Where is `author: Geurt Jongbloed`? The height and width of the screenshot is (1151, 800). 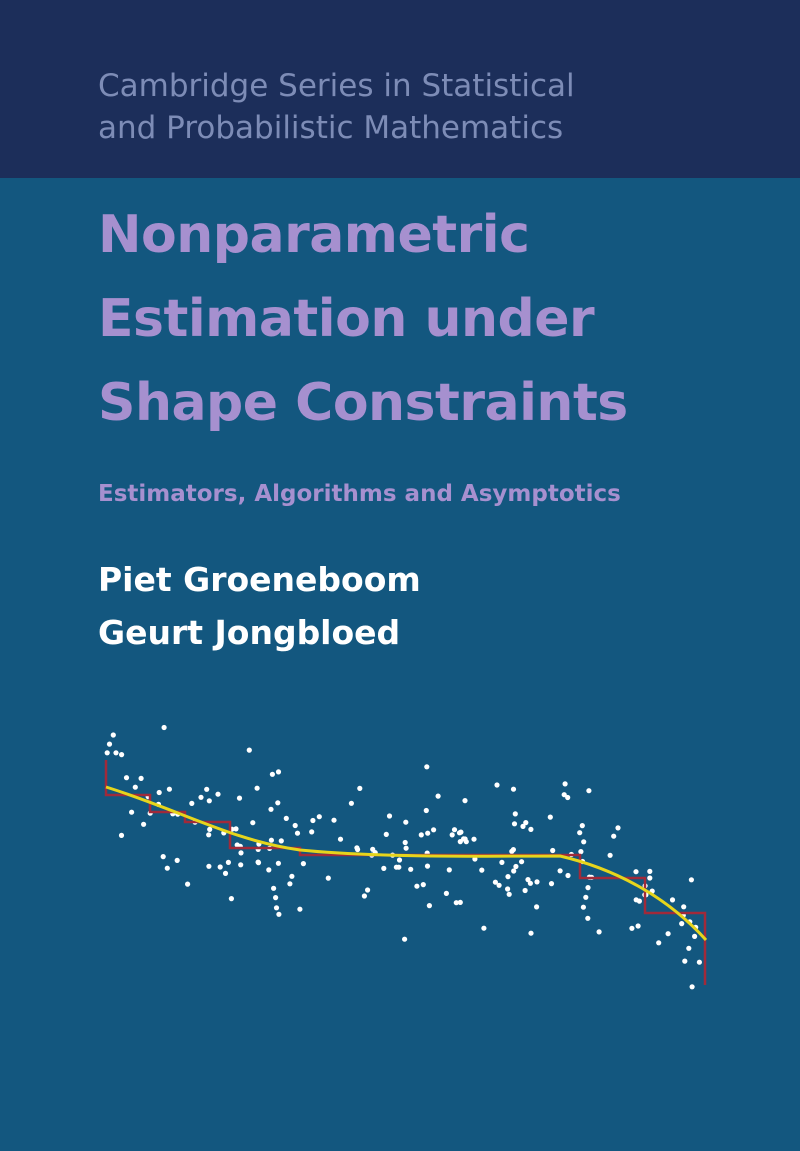
author: Geurt Jongbloed is located at coordinates (249, 632).